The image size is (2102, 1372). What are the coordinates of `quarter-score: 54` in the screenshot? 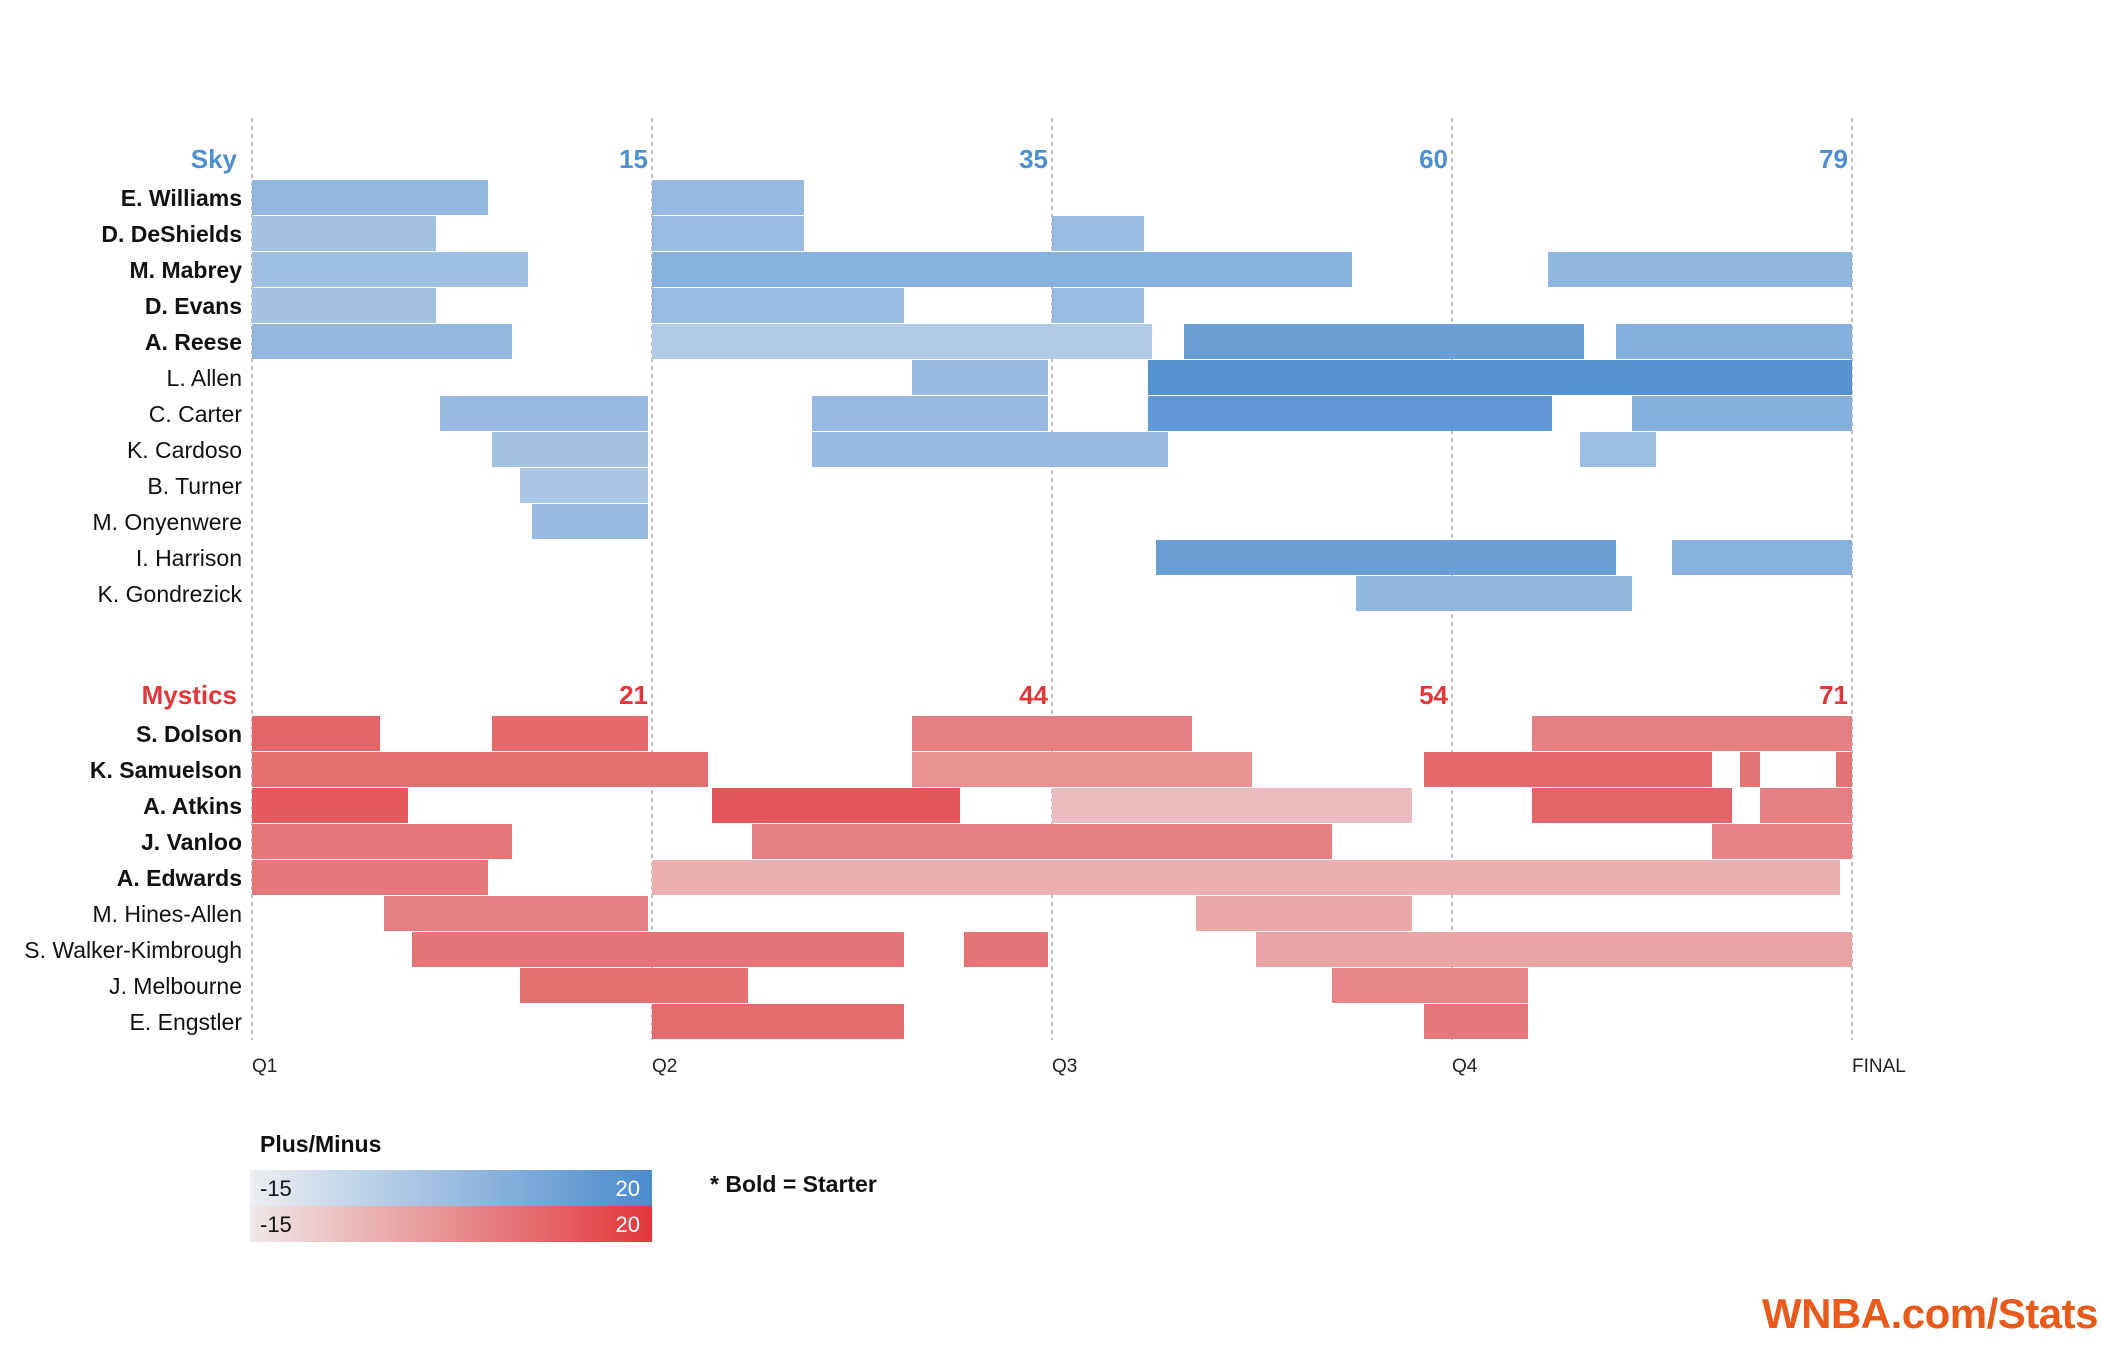 It's located at (1433, 695).